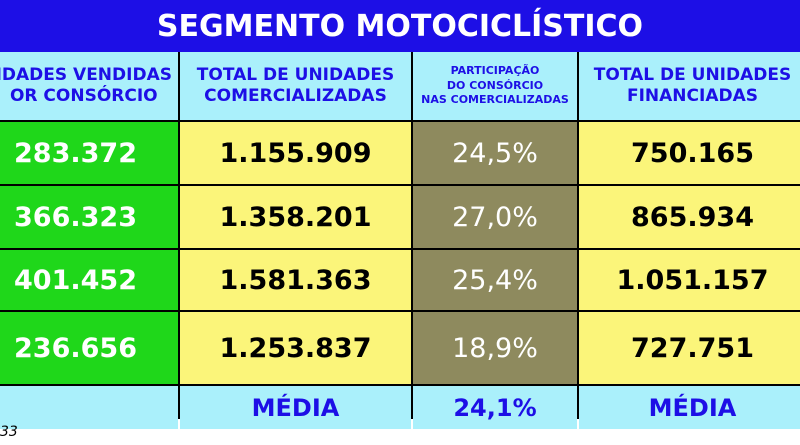 The height and width of the screenshot is (445, 800). I want to click on header-financiadas-line2: FINANCIADAS, so click(692, 96).